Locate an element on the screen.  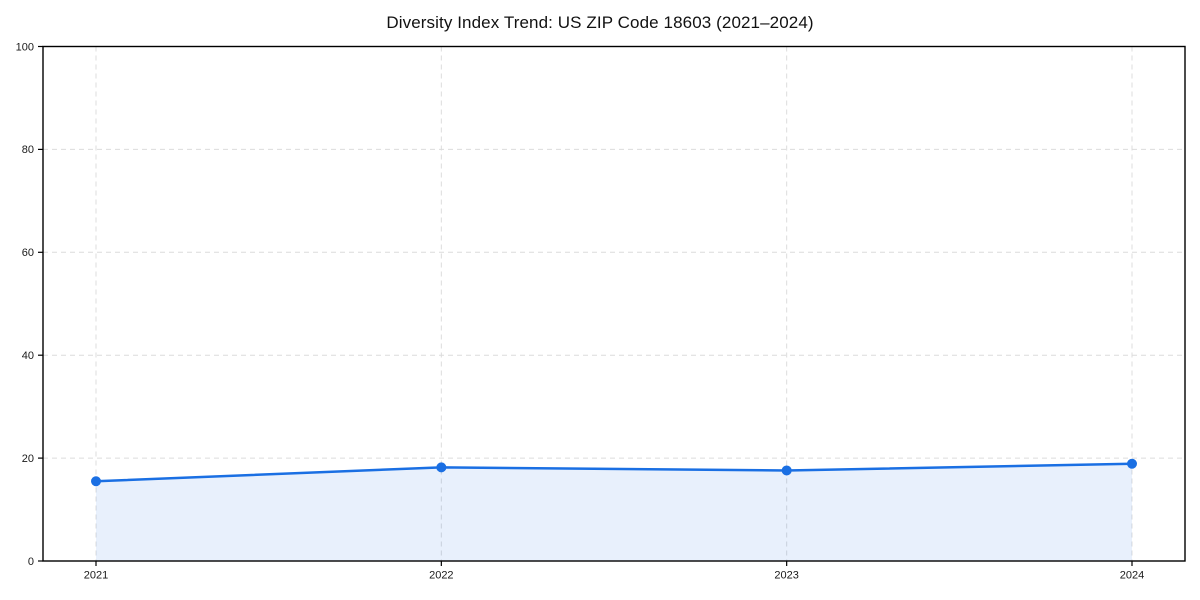
x-tick-label: 2024 is located at coordinates (1132, 576).